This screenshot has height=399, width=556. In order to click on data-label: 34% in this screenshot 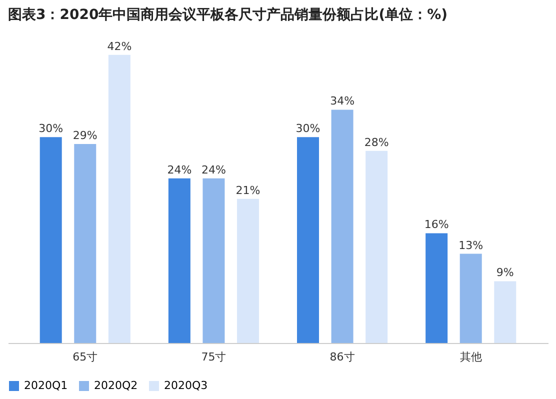, I will do `click(342, 101)`.